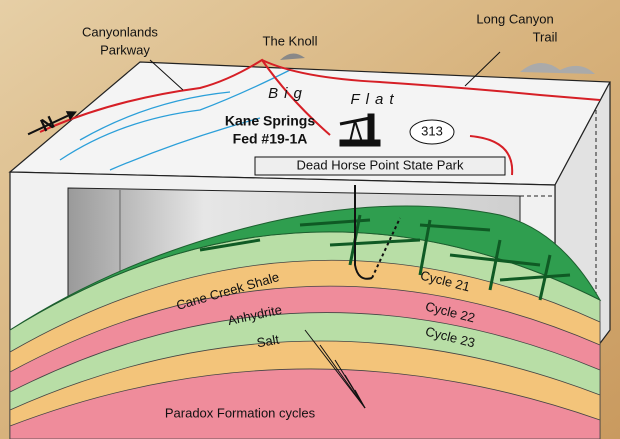 This screenshot has height=439, width=620. Describe the element at coordinates (125, 49) in the screenshot. I see `label: Parkway` at that location.